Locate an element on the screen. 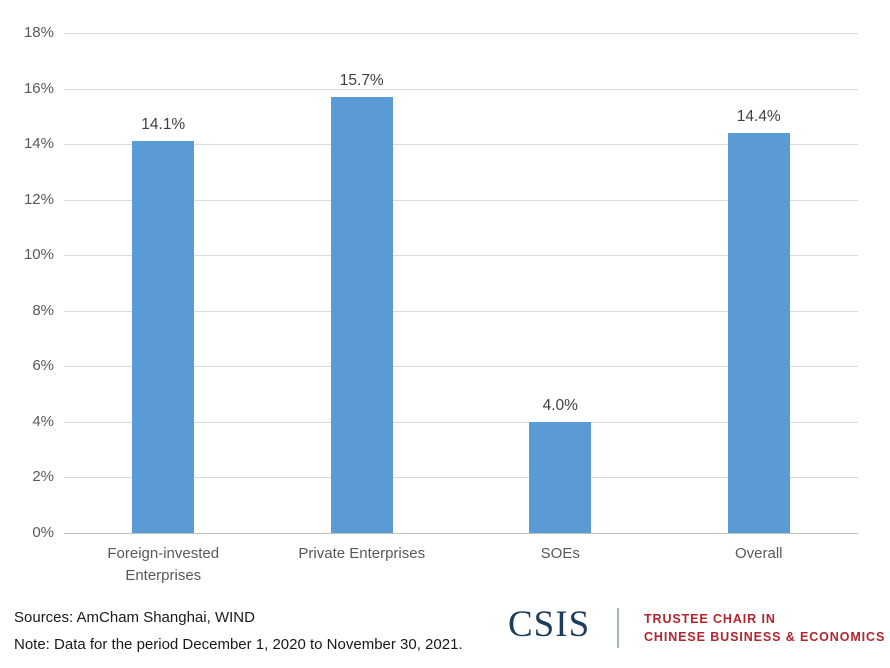  csis-program-line1: TRUSTEE CHAIR IN is located at coordinates (710, 619).